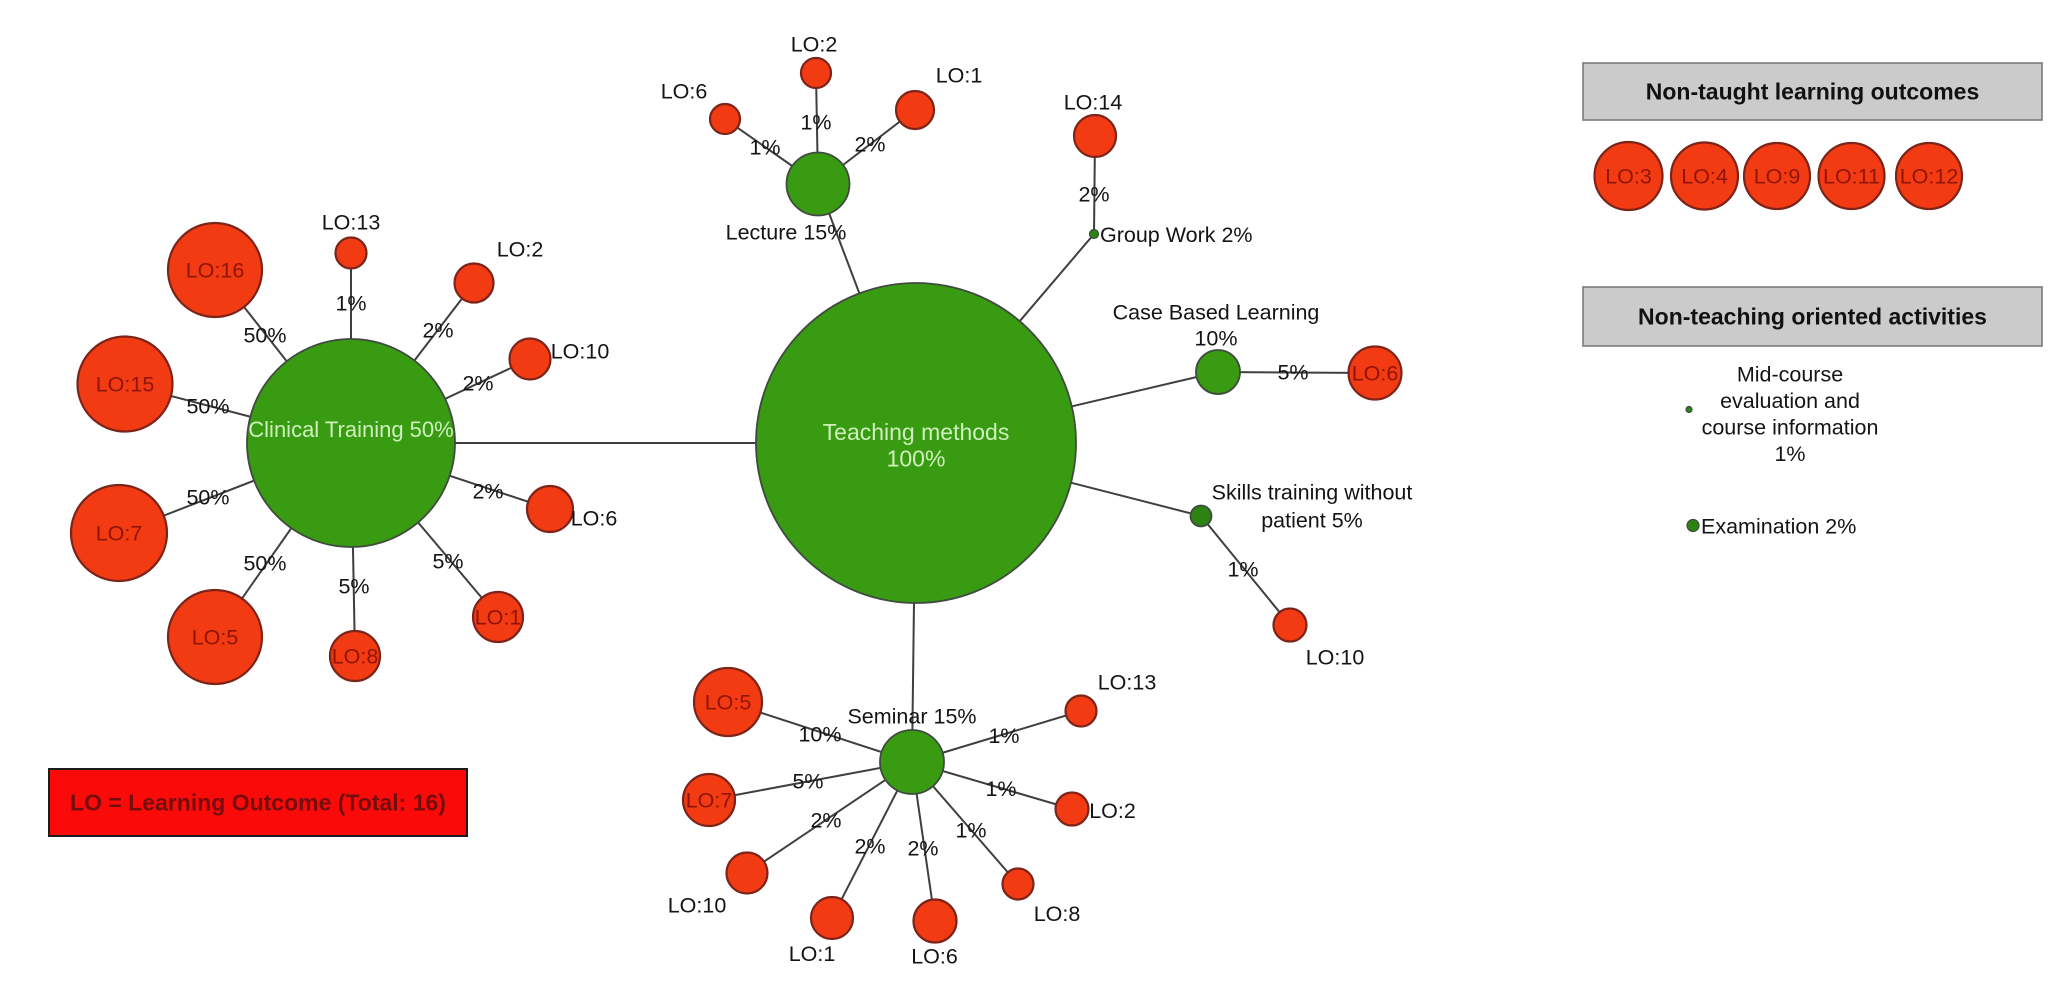 This screenshot has height=1006, width=2059. Describe the element at coordinates (1312, 493) in the screenshot. I see `svg-text: Skills training without` at that location.